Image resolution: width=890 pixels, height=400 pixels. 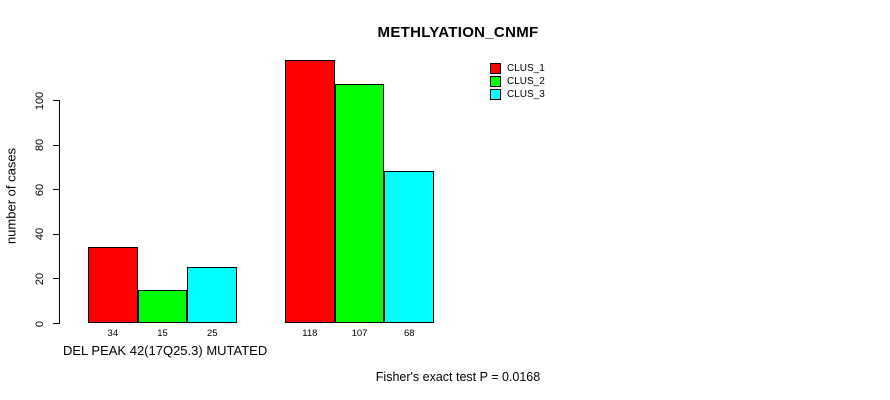 What do you see at coordinates (165, 350) in the screenshot?
I see `x-axis-title: DEL PEAK 42(17Q25.3) MUTATED` at bounding box center [165, 350].